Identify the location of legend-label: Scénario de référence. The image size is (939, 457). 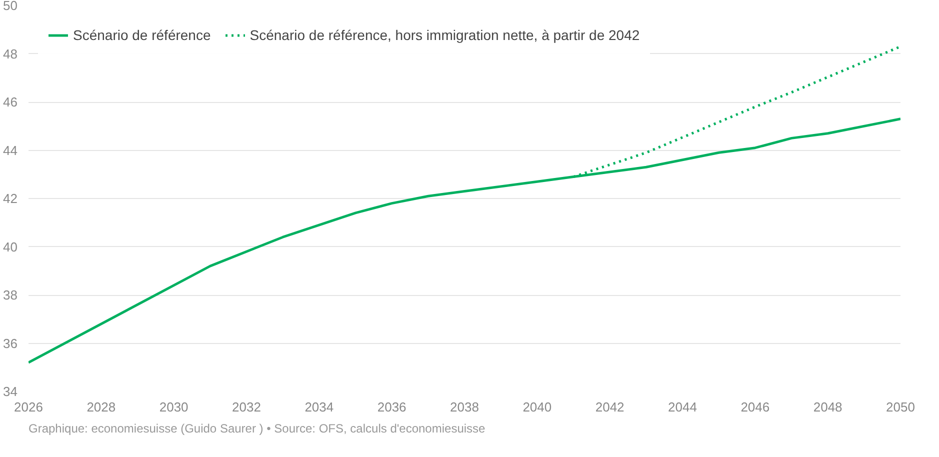
(142, 35).